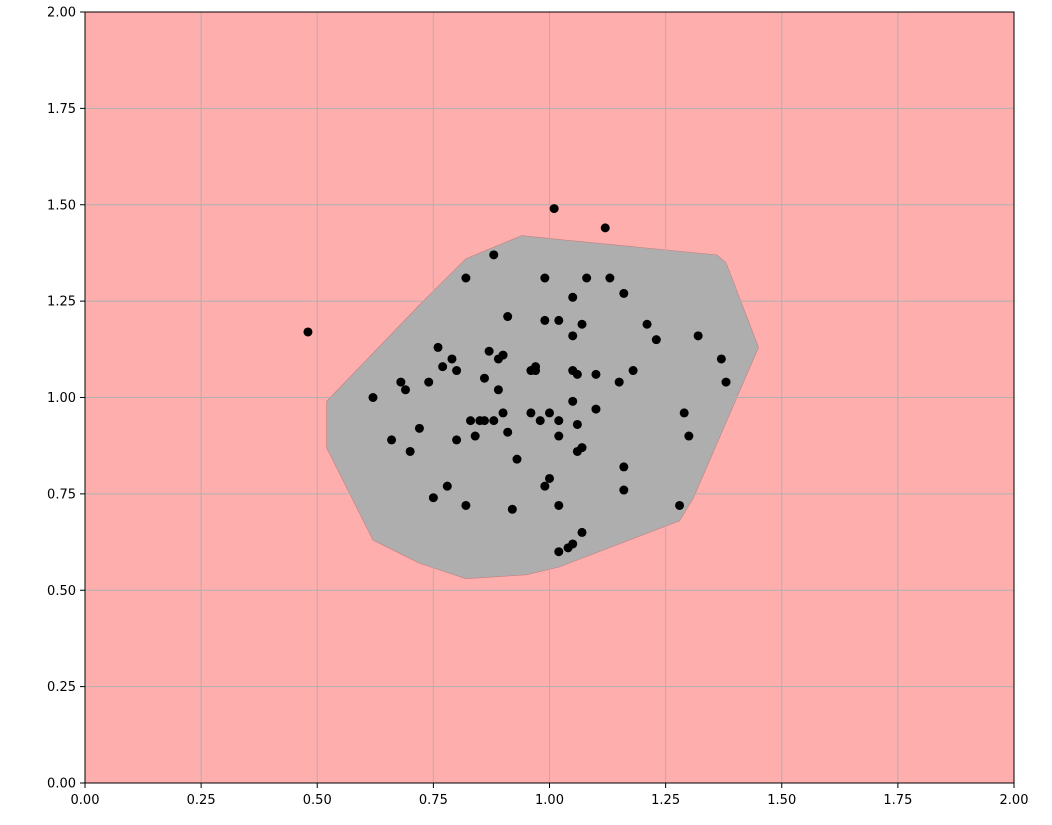 This screenshot has width=1052, height=825. Describe the element at coordinates (61, 494) in the screenshot. I see `y-tick-label: 0.75` at that location.